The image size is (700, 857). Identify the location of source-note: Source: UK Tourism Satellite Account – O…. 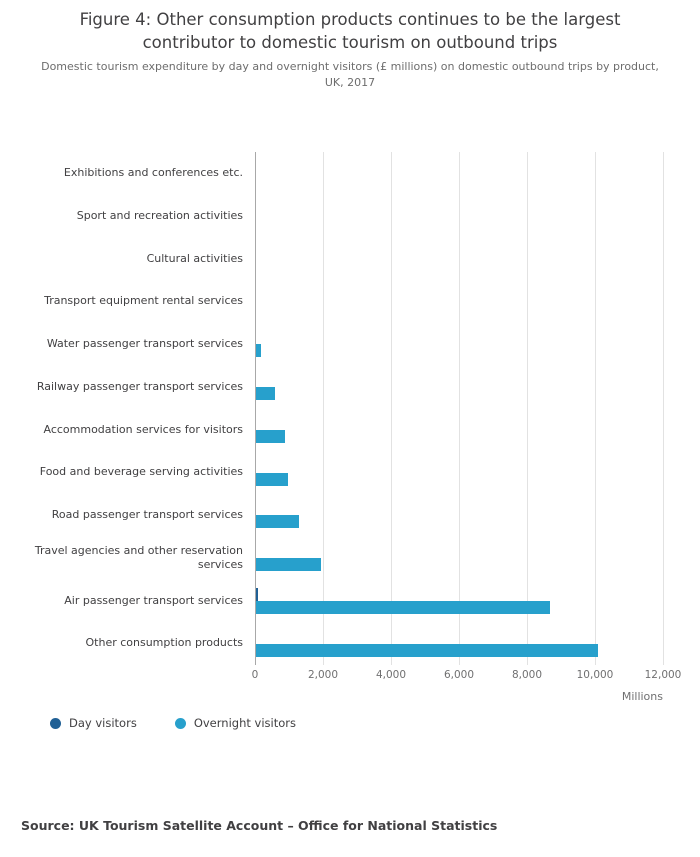
(259, 825).